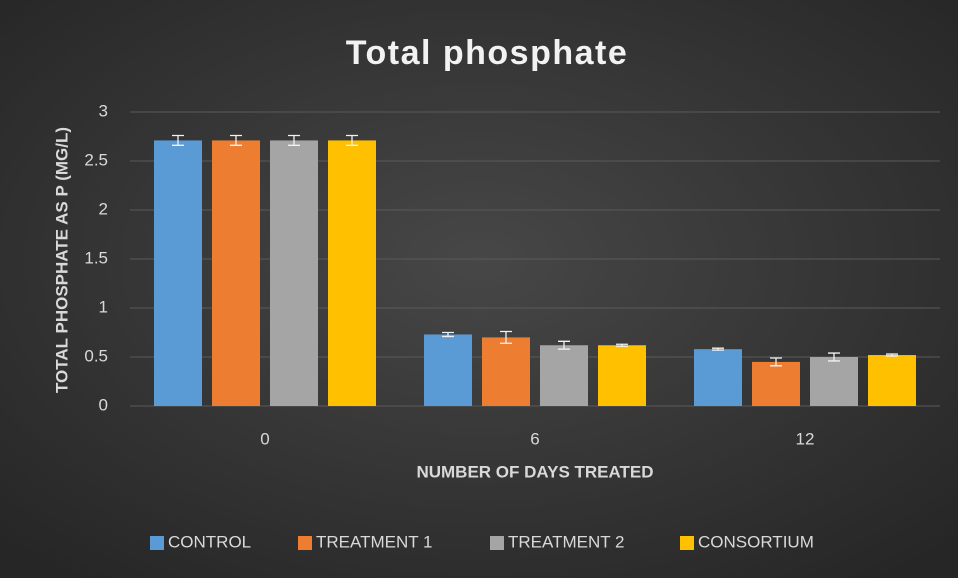 The width and height of the screenshot is (958, 578). What do you see at coordinates (96, 355) in the screenshot?
I see `y-tick-label: 0.5` at bounding box center [96, 355].